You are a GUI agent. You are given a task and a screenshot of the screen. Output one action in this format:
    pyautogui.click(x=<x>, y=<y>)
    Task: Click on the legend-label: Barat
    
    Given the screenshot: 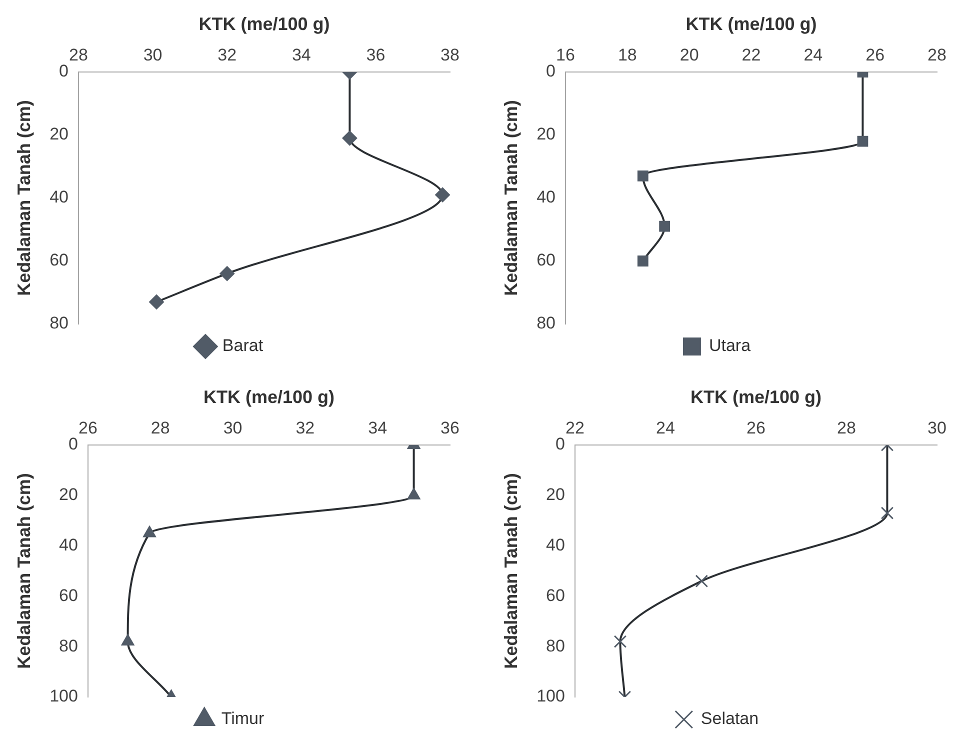 What is the action you would take?
    pyautogui.click(x=243, y=346)
    